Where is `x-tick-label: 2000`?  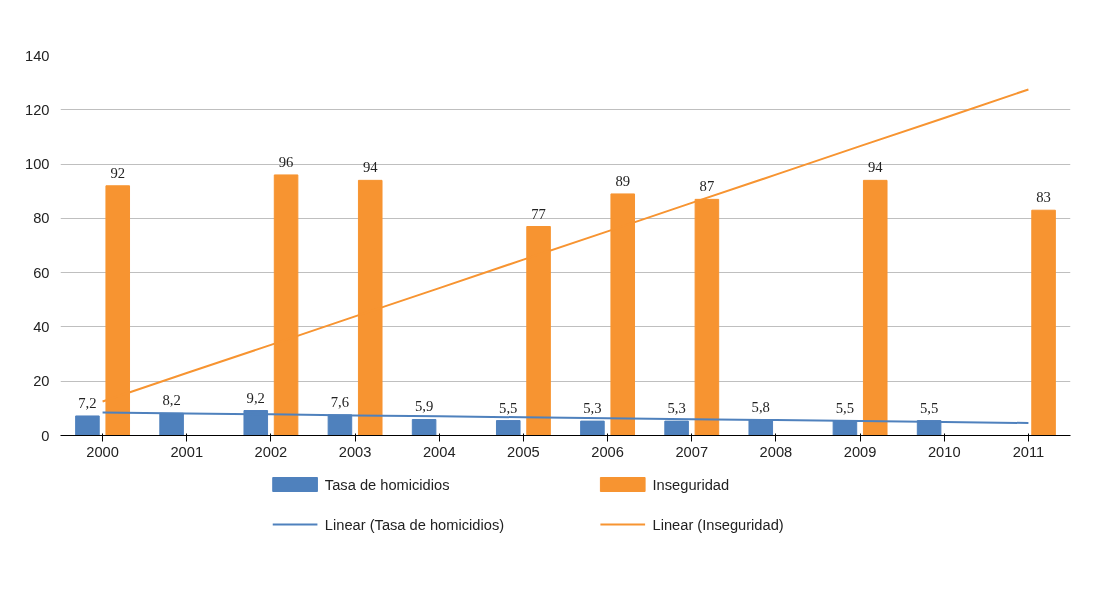
x-tick-label: 2000 is located at coordinates (102, 451).